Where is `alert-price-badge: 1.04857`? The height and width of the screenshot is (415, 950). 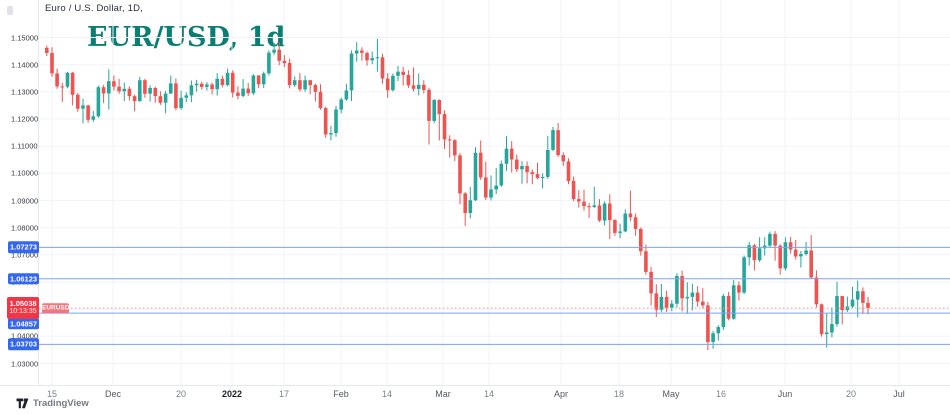 alert-price-badge: 1.04857 is located at coordinates (23, 323).